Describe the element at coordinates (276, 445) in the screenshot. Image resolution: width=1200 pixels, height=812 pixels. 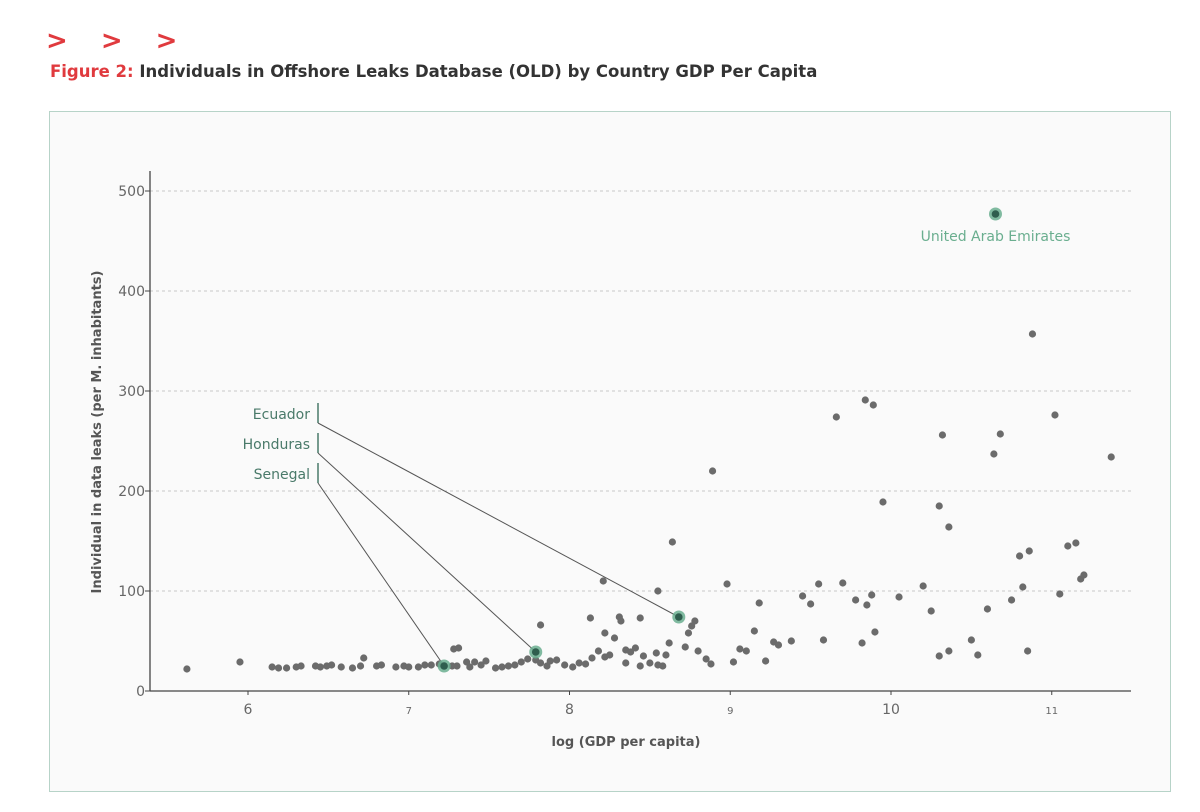
I see `annotation-label: Honduras` at that location.